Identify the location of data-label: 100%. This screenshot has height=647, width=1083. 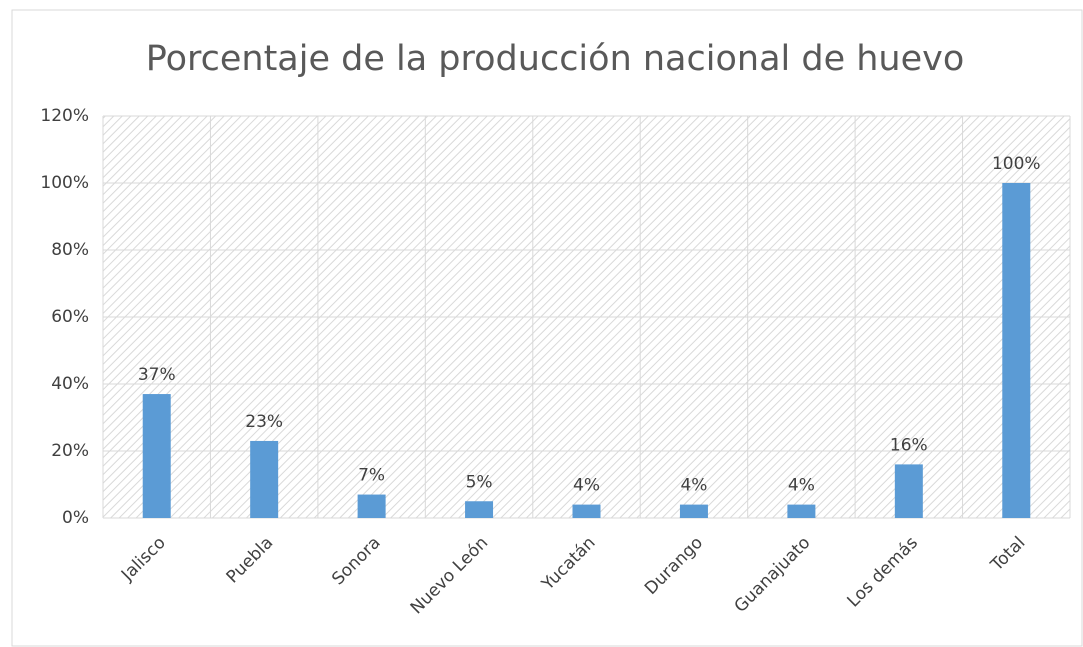
(1016, 164).